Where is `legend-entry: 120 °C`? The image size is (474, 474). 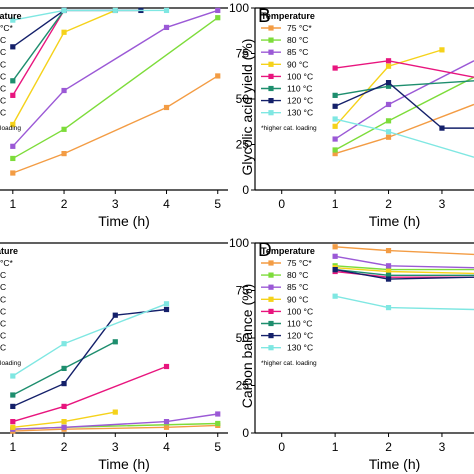
legend-entry: 120 °C is located at coordinates (300, 101).